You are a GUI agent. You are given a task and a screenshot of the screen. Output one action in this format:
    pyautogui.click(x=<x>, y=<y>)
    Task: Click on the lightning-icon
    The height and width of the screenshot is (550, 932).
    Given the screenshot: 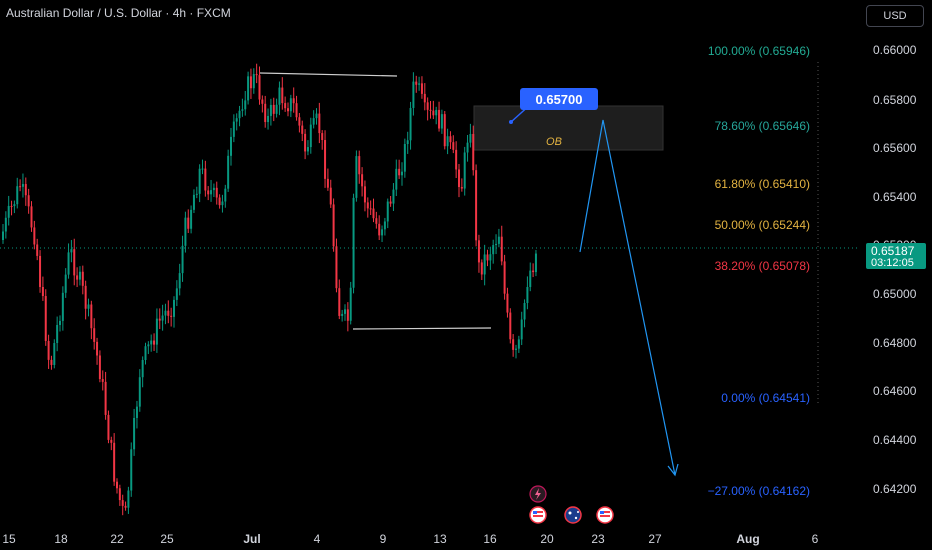 What is the action you would take?
    pyautogui.click(x=538, y=494)
    